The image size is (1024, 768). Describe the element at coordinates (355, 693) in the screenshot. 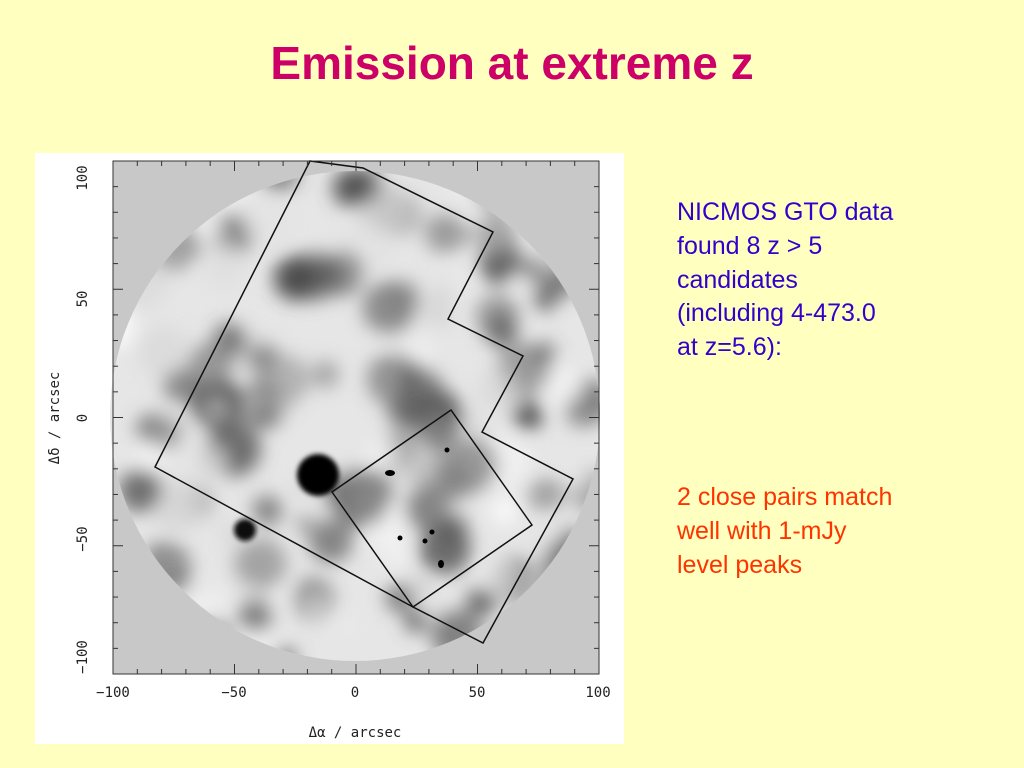

I see `x-tick-label: 0` at that location.